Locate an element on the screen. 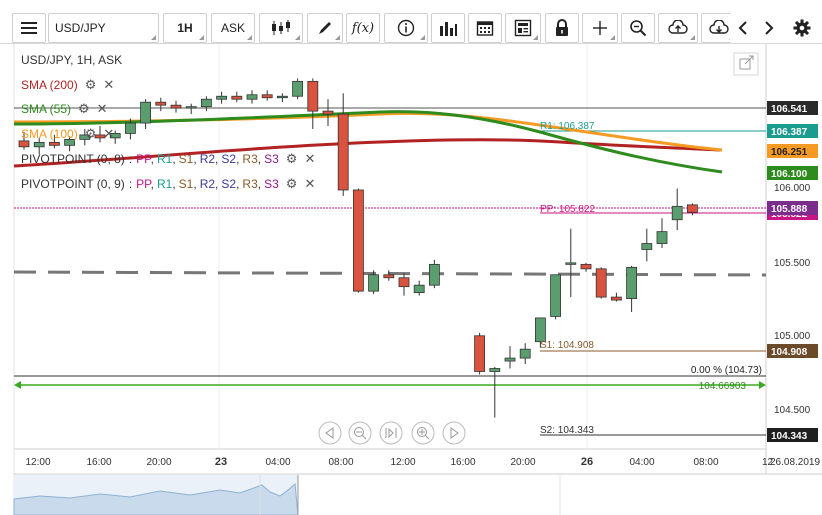  legend-sma200: SMA (200) ⚙ ✕ is located at coordinates (67, 85).